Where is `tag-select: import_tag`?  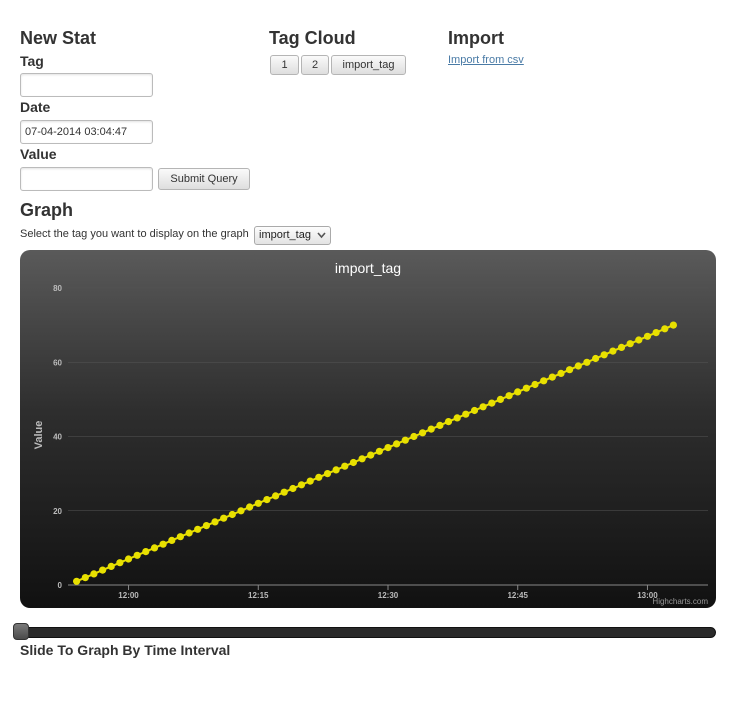
tag-select: import_tag is located at coordinates (292, 235).